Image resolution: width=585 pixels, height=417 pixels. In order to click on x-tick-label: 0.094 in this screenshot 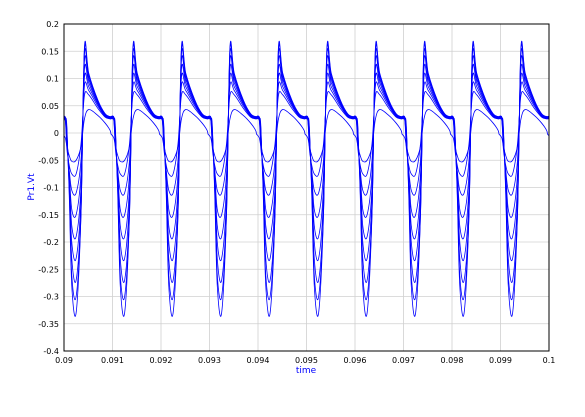, I will do `click(258, 360)`.